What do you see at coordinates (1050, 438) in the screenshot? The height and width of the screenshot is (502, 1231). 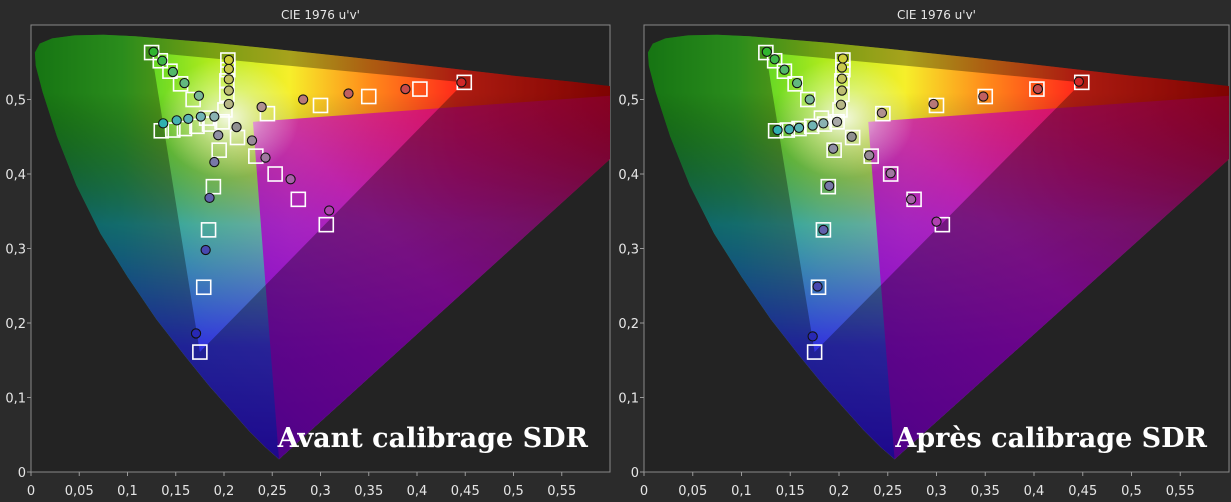 I see `chart-caption: Après calibrage SDR` at bounding box center [1050, 438].